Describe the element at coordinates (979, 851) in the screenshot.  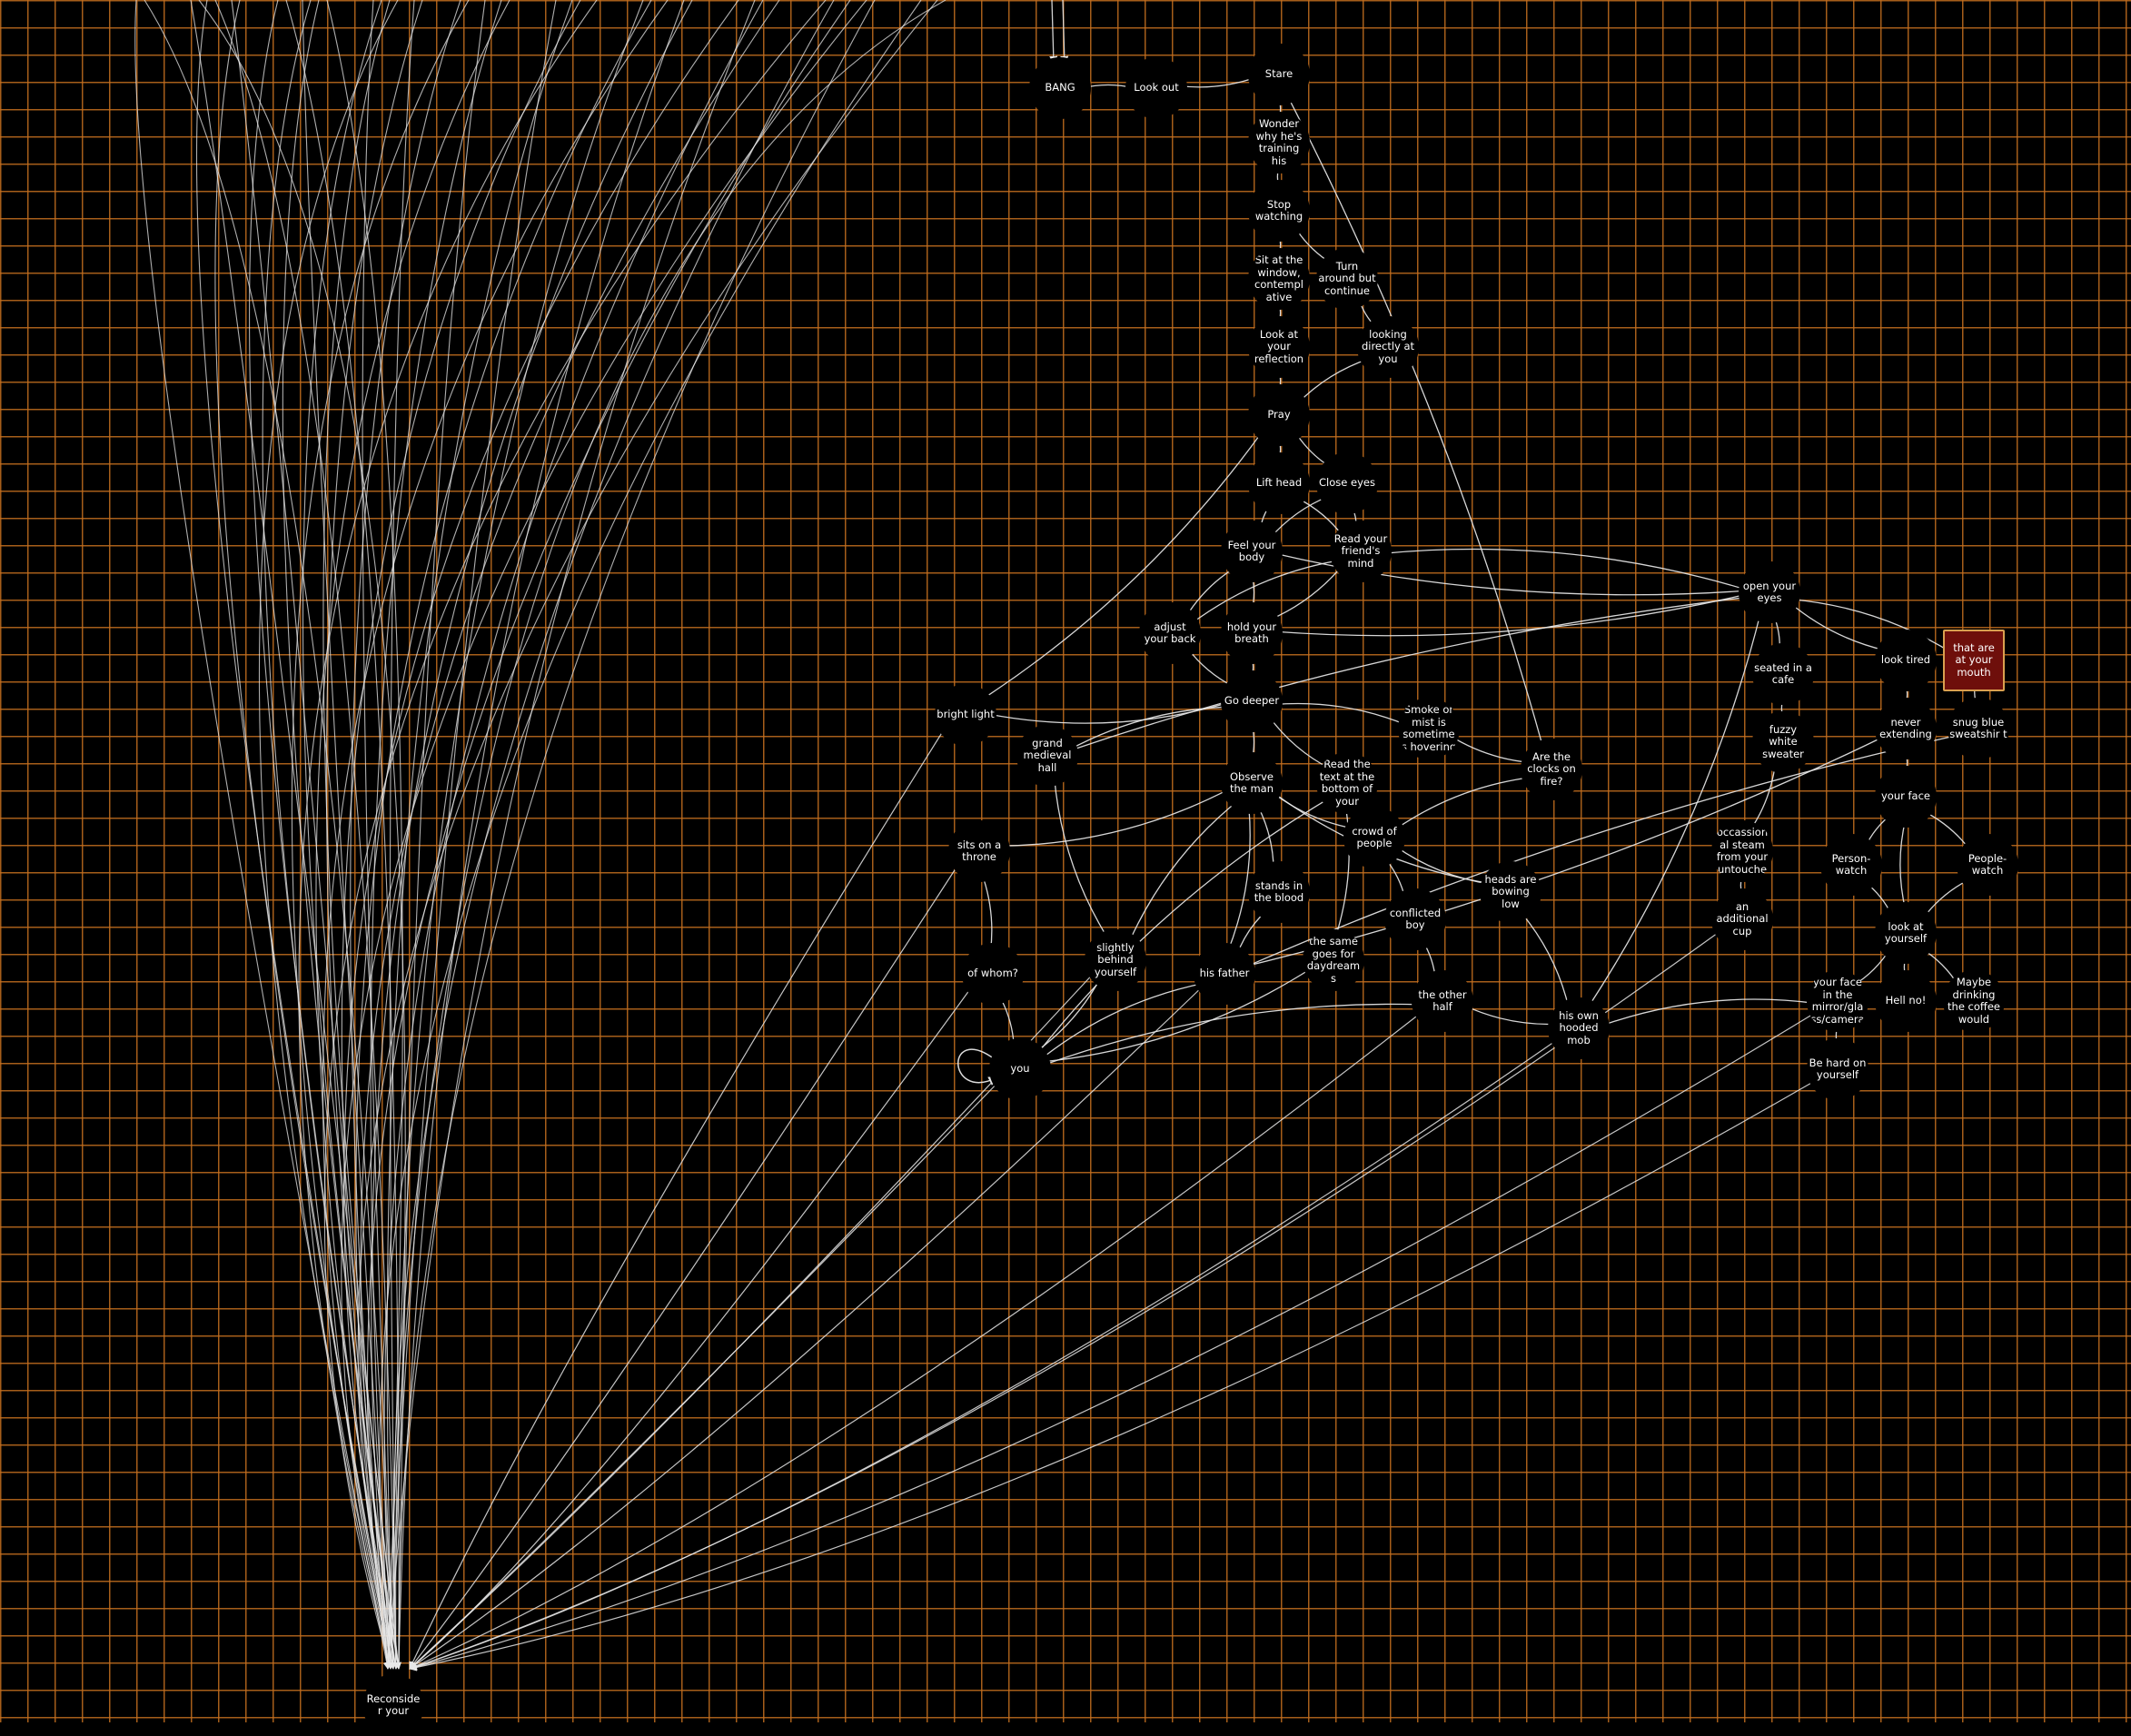
I see `node-throne: sits on a throne` at that location.